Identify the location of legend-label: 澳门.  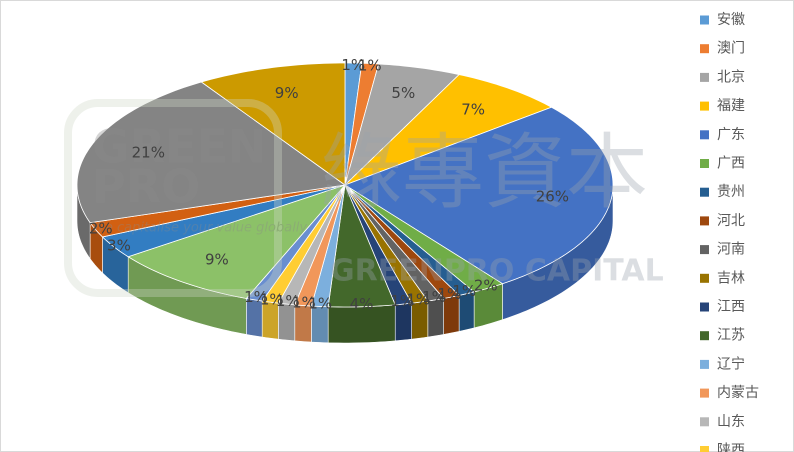
(731, 49).